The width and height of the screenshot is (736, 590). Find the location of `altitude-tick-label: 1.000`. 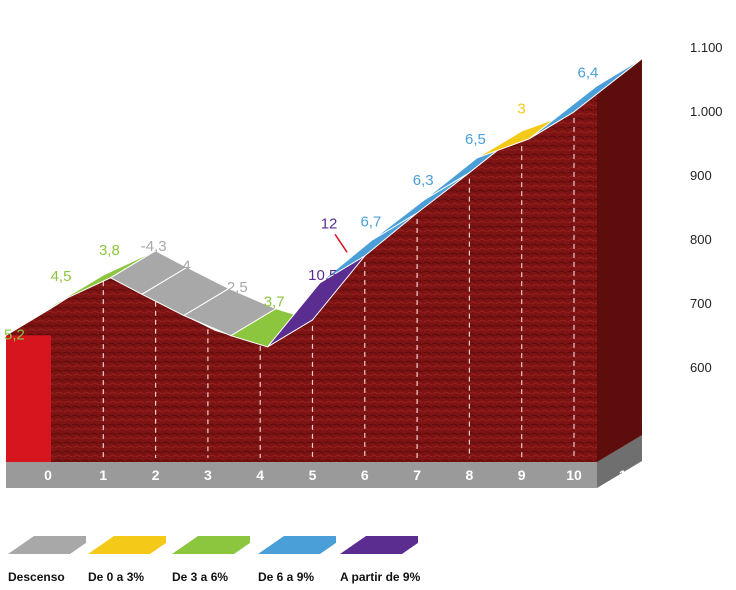

altitude-tick-label: 1.000 is located at coordinates (706, 111).